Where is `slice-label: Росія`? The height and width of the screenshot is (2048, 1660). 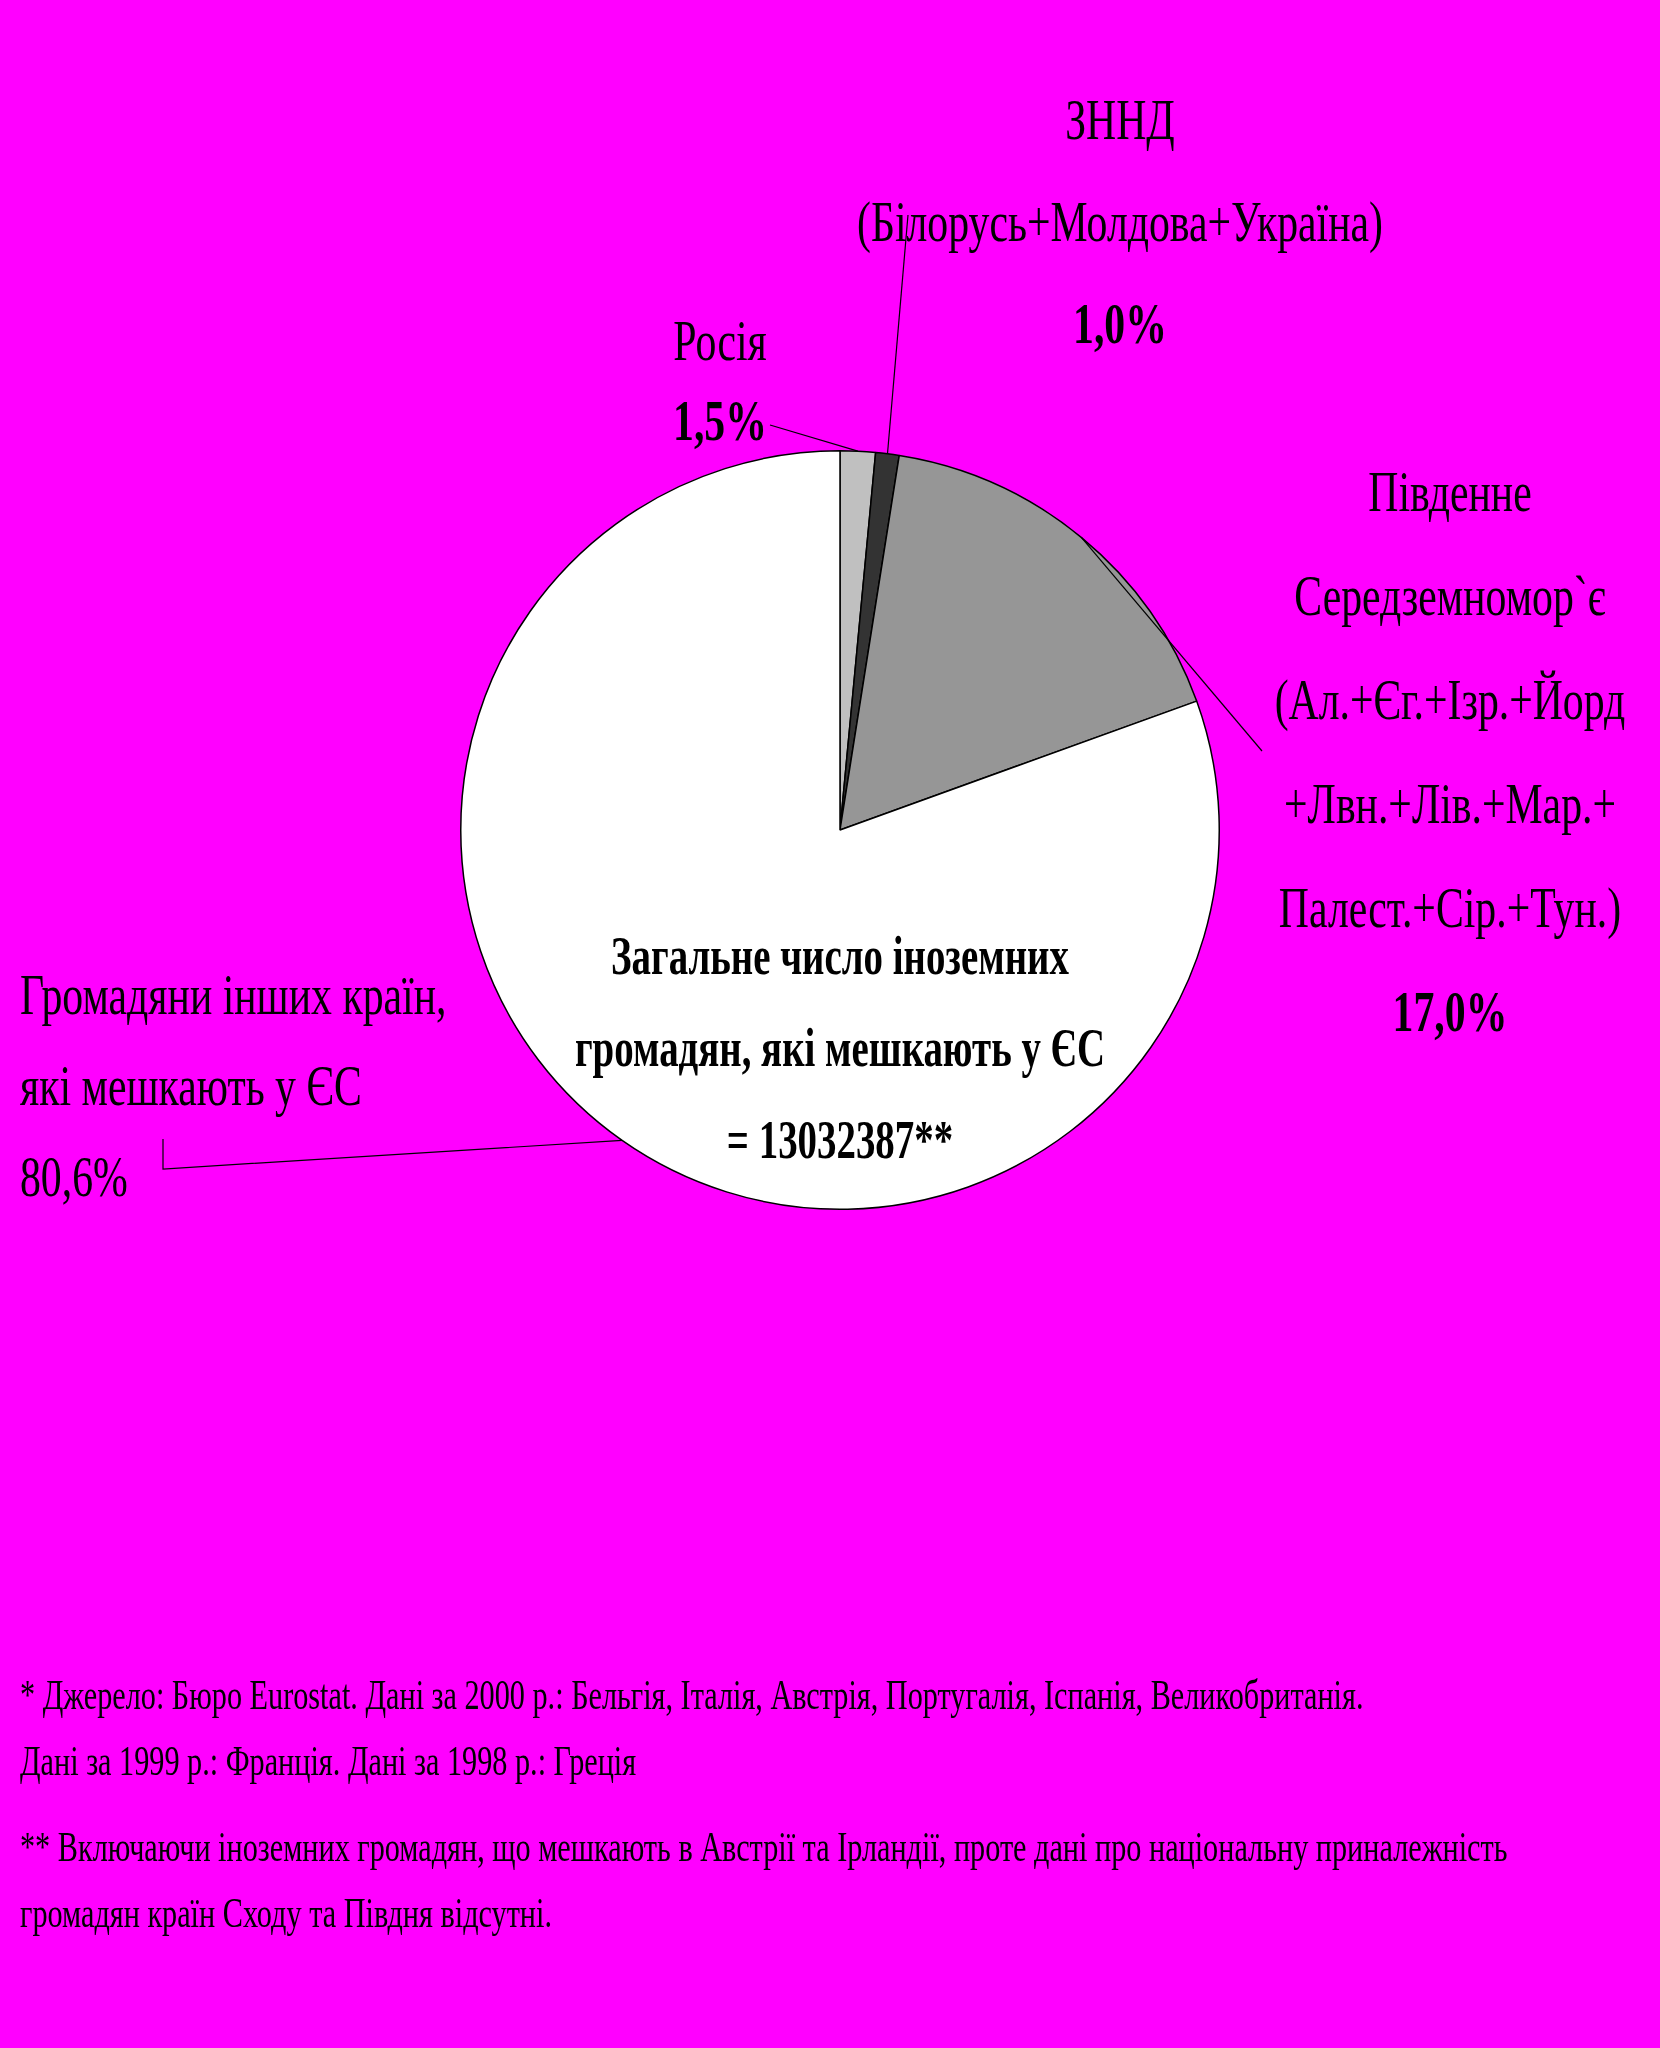
slice-label: Росія is located at coordinates (720, 340).